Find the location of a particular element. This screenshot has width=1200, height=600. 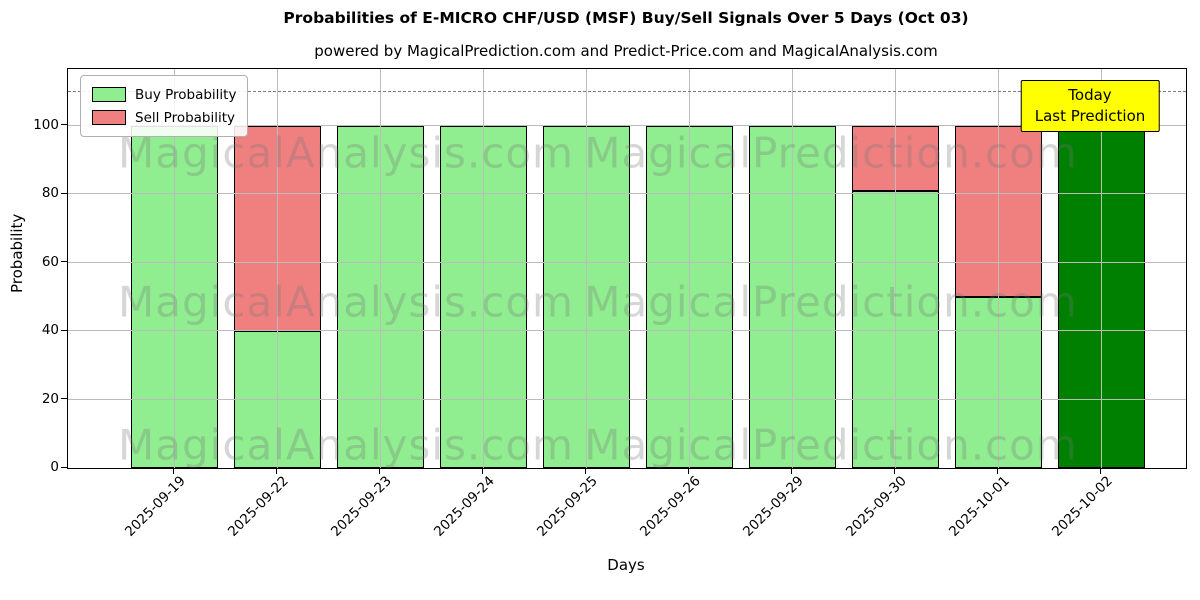

x-tick-label: 2025-09-29 is located at coordinates (773, 506).